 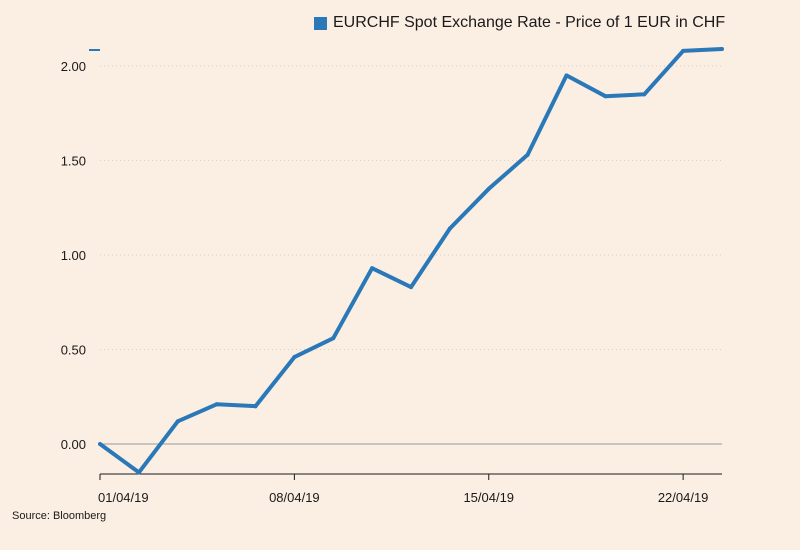 What do you see at coordinates (59, 516) in the screenshot?
I see `source-note: Source: Bloomberg` at bounding box center [59, 516].